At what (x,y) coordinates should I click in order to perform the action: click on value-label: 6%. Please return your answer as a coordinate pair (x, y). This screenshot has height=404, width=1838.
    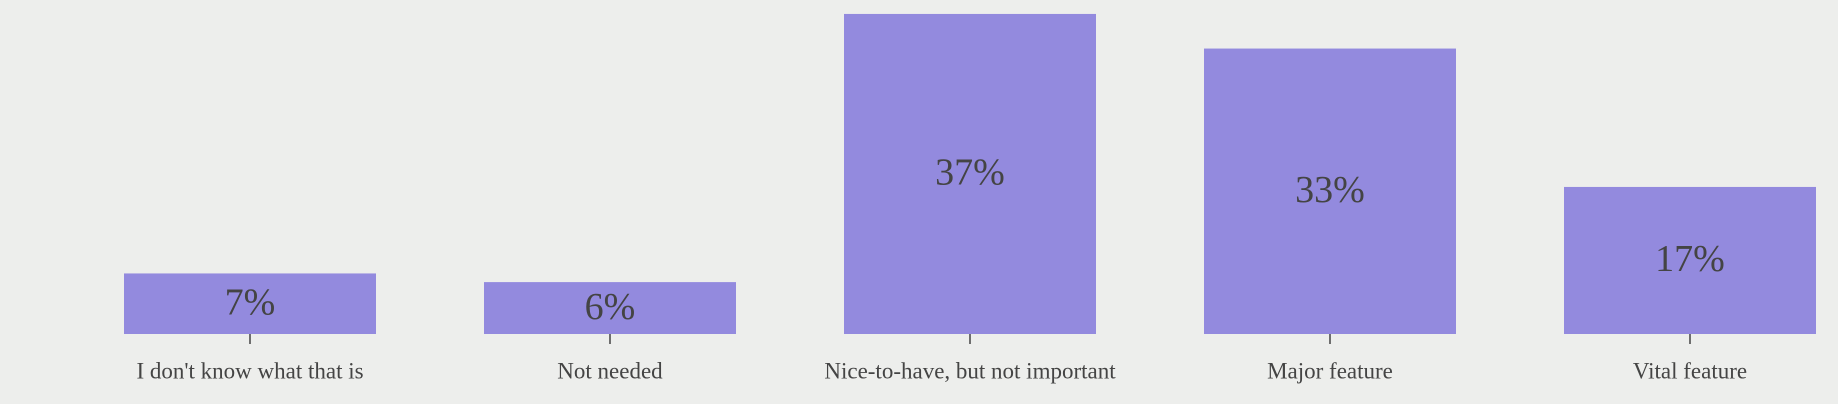
    Looking at the image, I should click on (610, 307).